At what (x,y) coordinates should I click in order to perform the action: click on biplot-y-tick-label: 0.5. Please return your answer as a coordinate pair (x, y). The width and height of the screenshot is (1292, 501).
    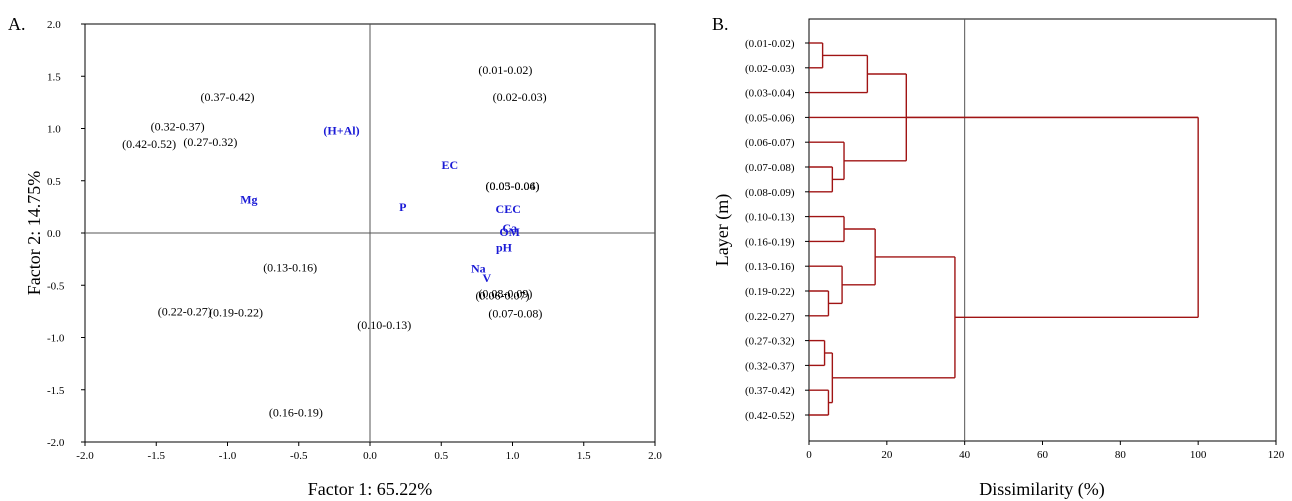
    Looking at the image, I should click on (54, 182).